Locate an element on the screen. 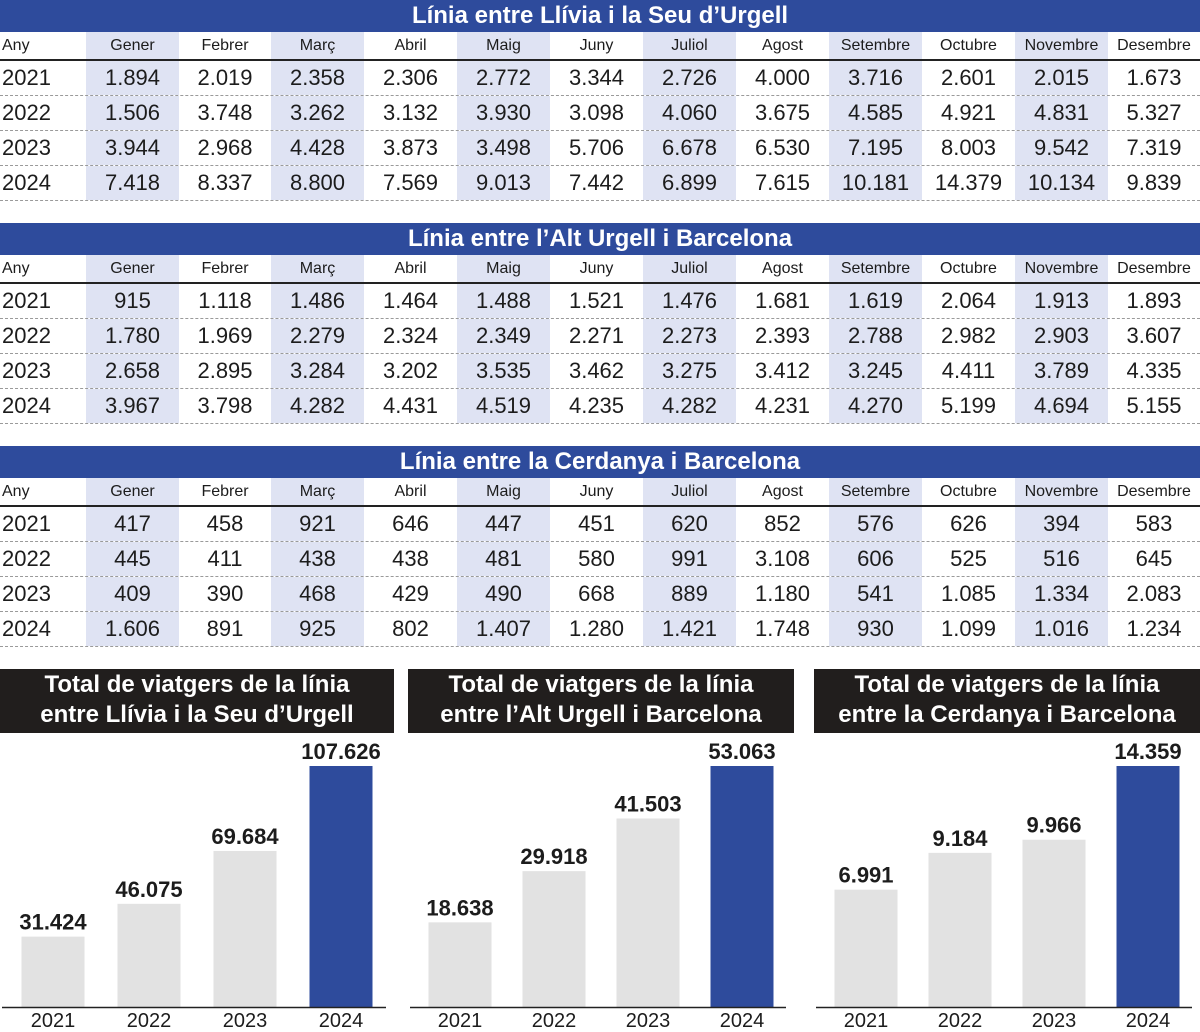  column-header: Any is located at coordinates (16, 268).